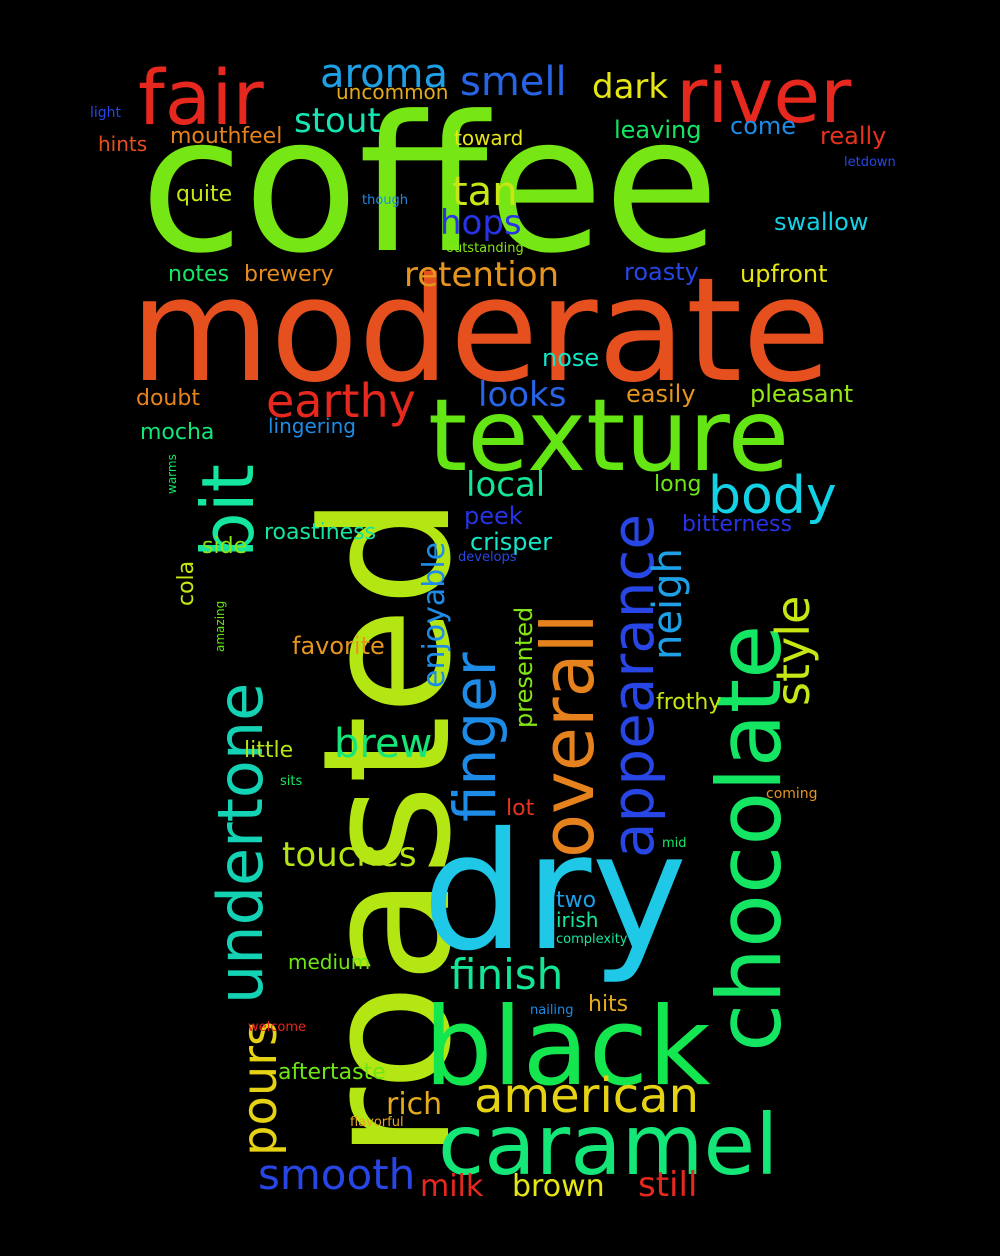 The width and height of the screenshot is (1000, 1256). Describe the element at coordinates (555, 893) in the screenshot. I see `word-dry: dry` at that location.